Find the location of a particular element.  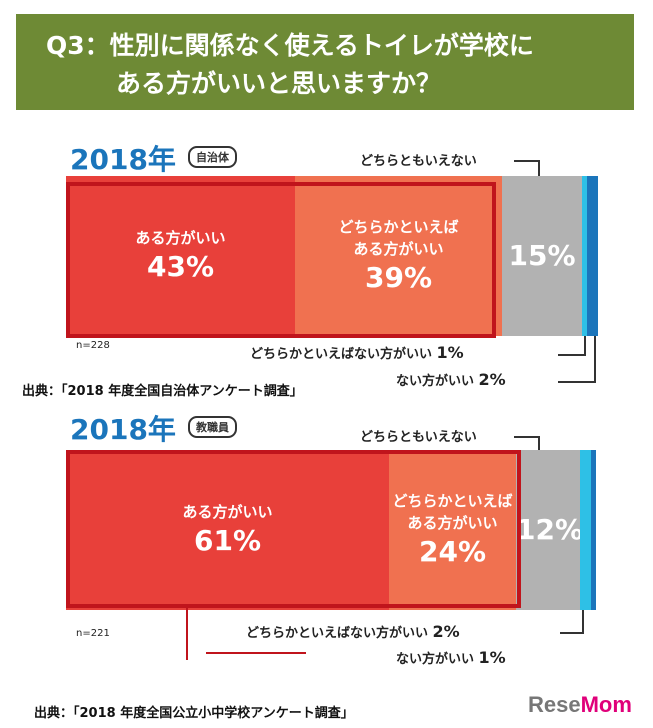

chart-1-year: 2018年 is located at coordinates (123, 159).